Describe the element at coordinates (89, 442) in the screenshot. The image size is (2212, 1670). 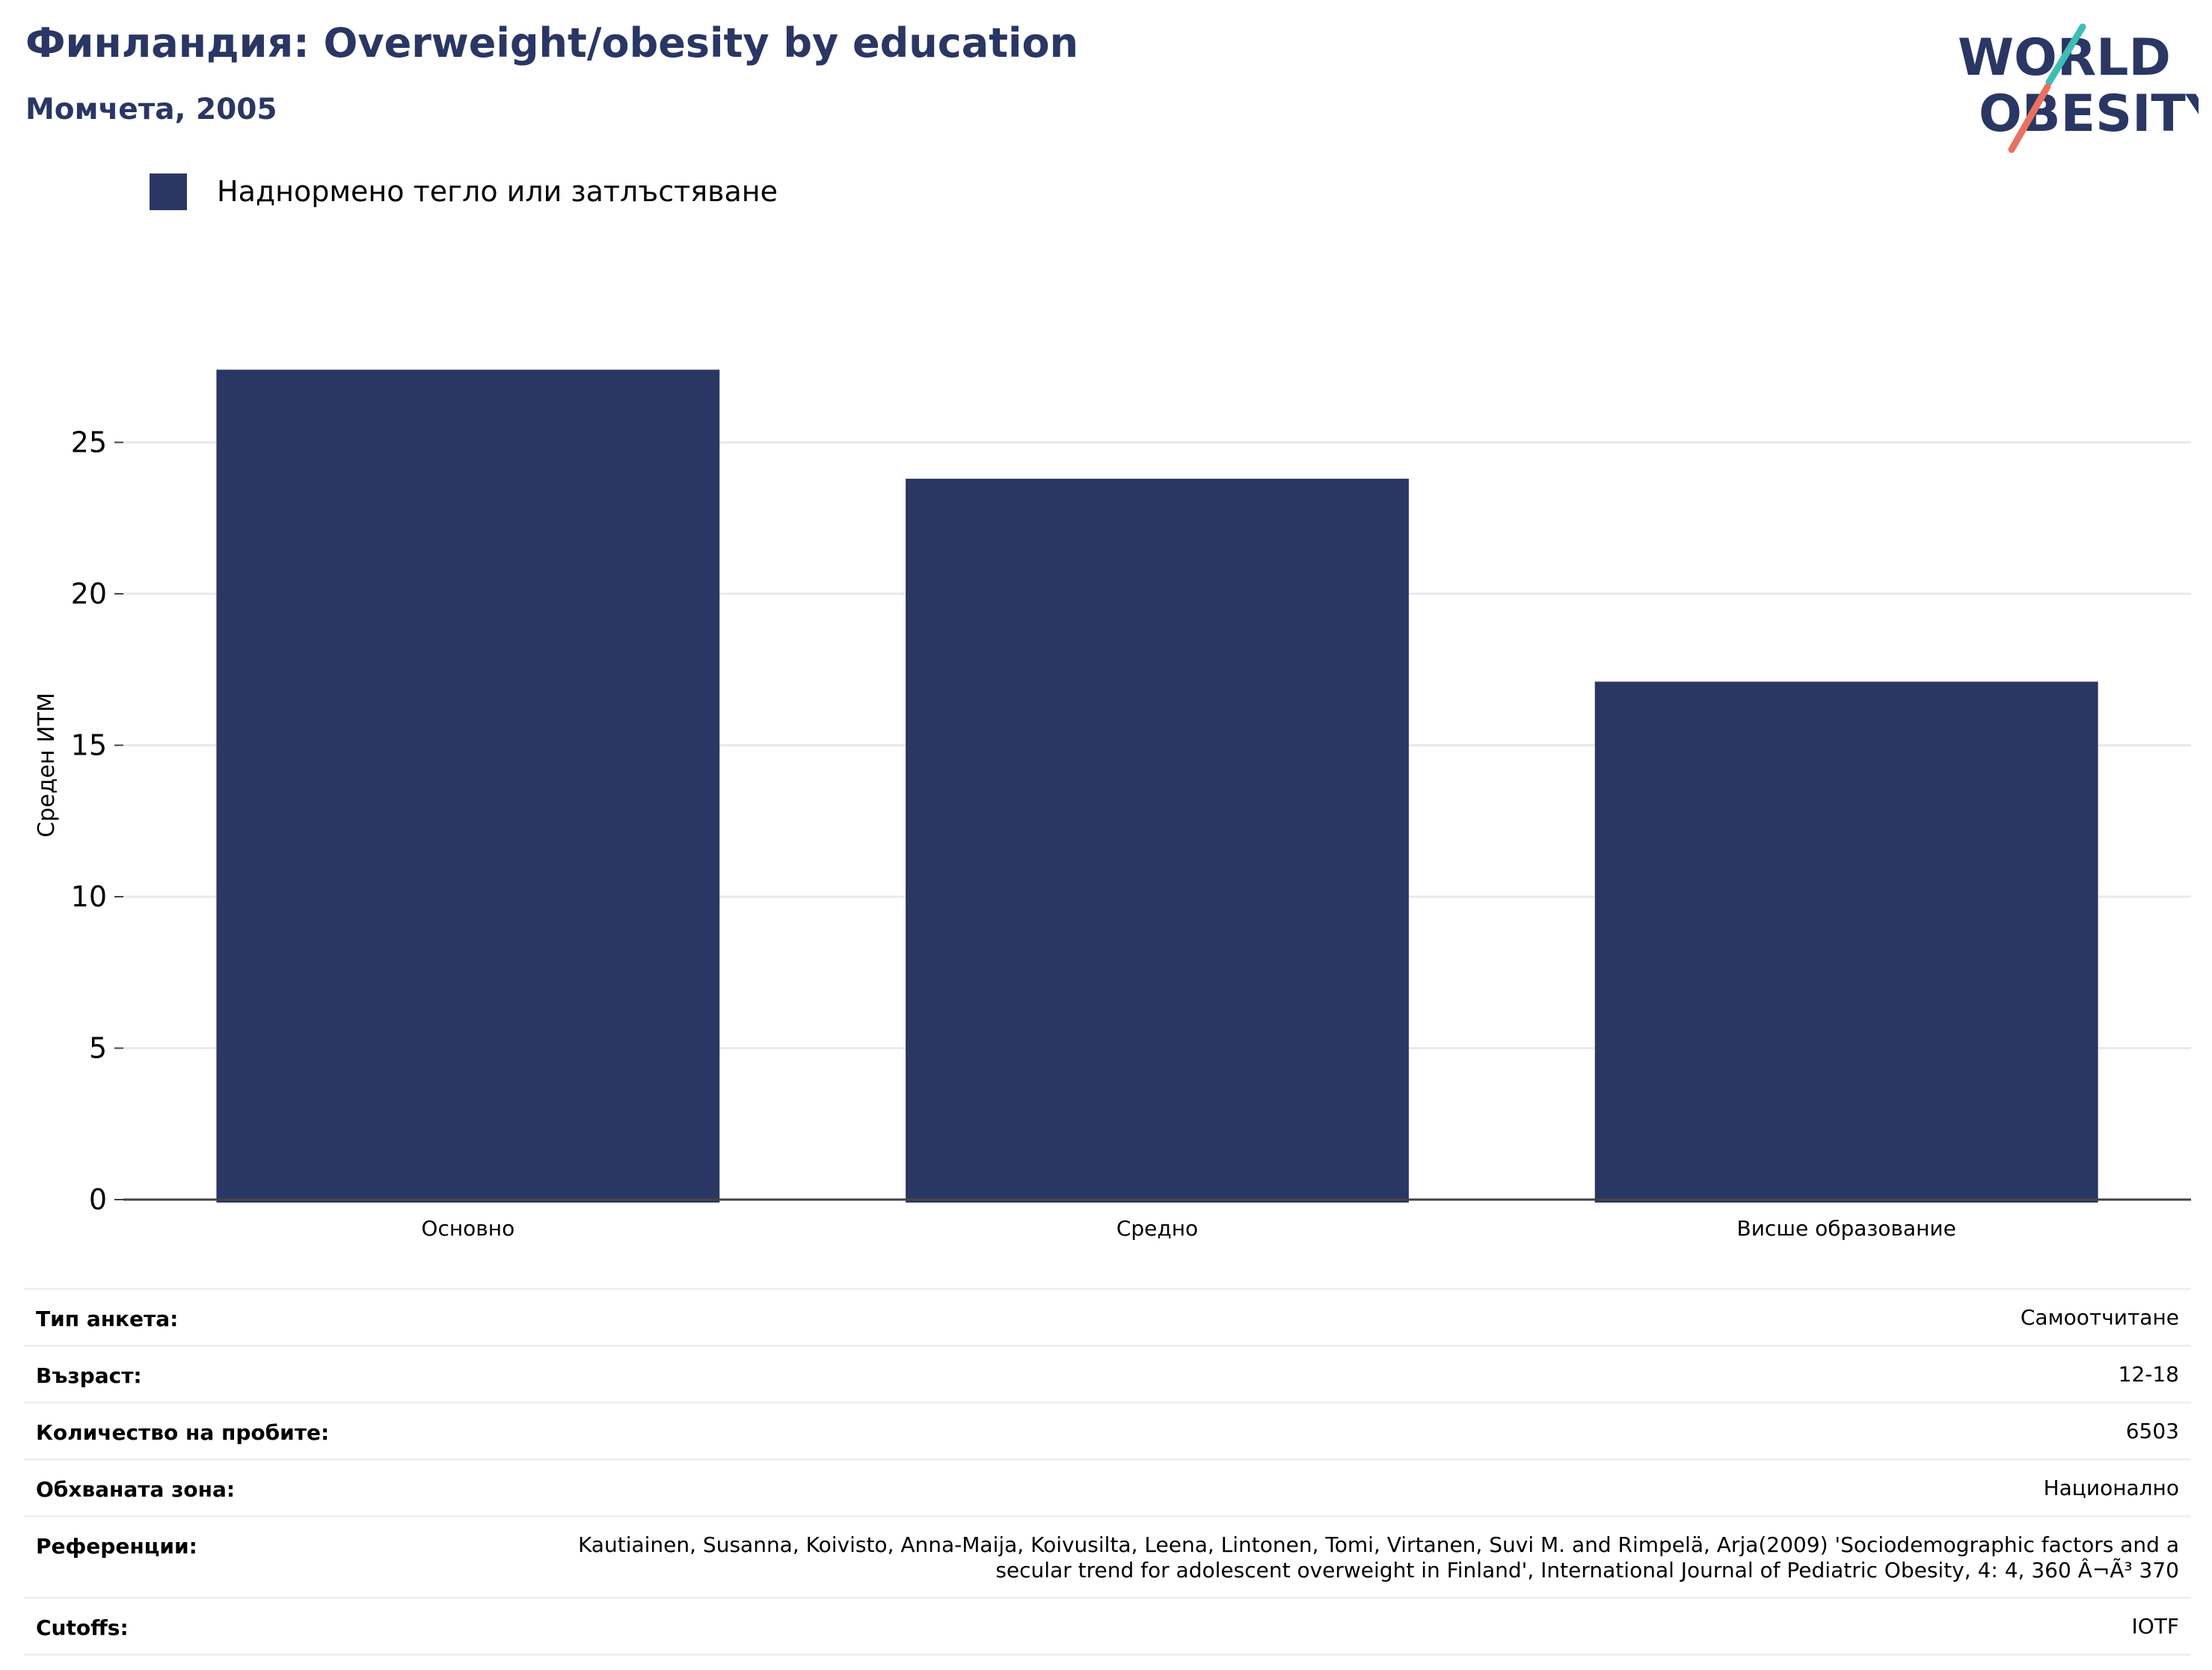
I see `y-tick-label: 25` at that location.